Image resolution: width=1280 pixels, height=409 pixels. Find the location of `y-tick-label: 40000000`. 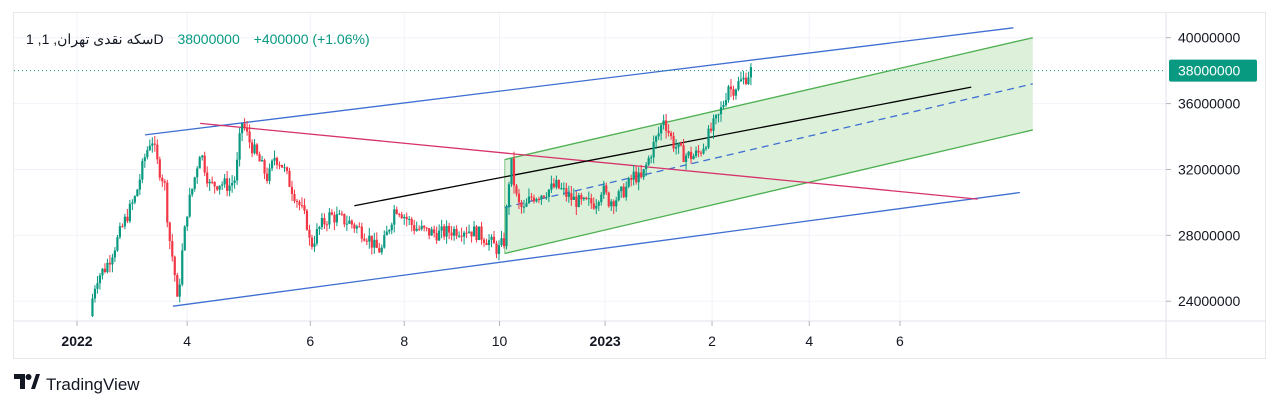

y-tick-label: 40000000 is located at coordinates (1209, 38).